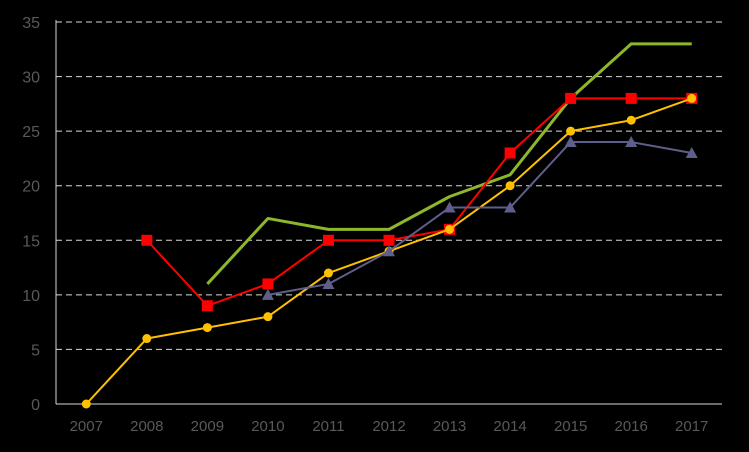 The height and width of the screenshot is (452, 749). What do you see at coordinates (388, 426) in the screenshot?
I see `x-tick-label: 2012` at bounding box center [388, 426].